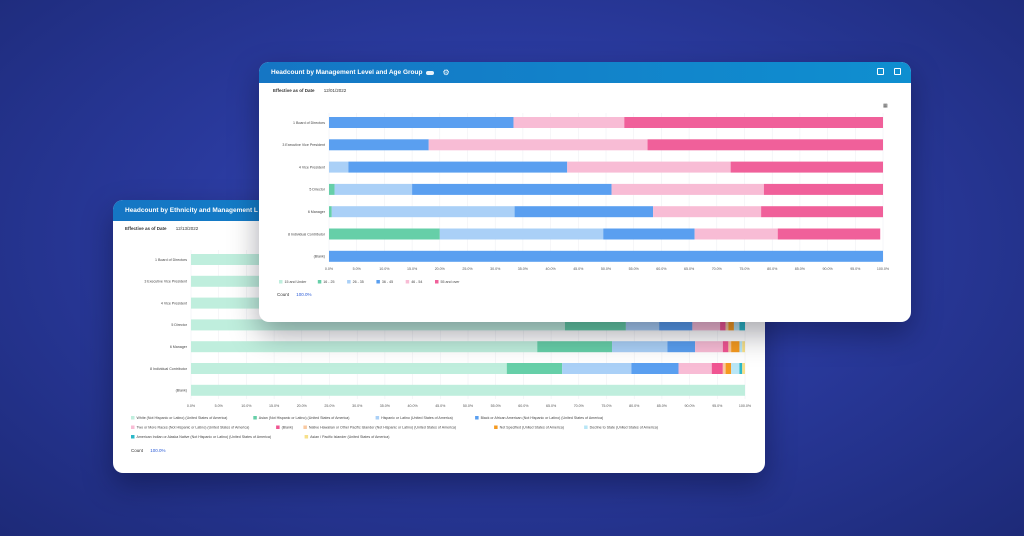 The width and height of the screenshot is (1024, 536). Describe the element at coordinates (532, 428) in the screenshot. I see `legend-label: Not Specified (United States of America)` at that location.